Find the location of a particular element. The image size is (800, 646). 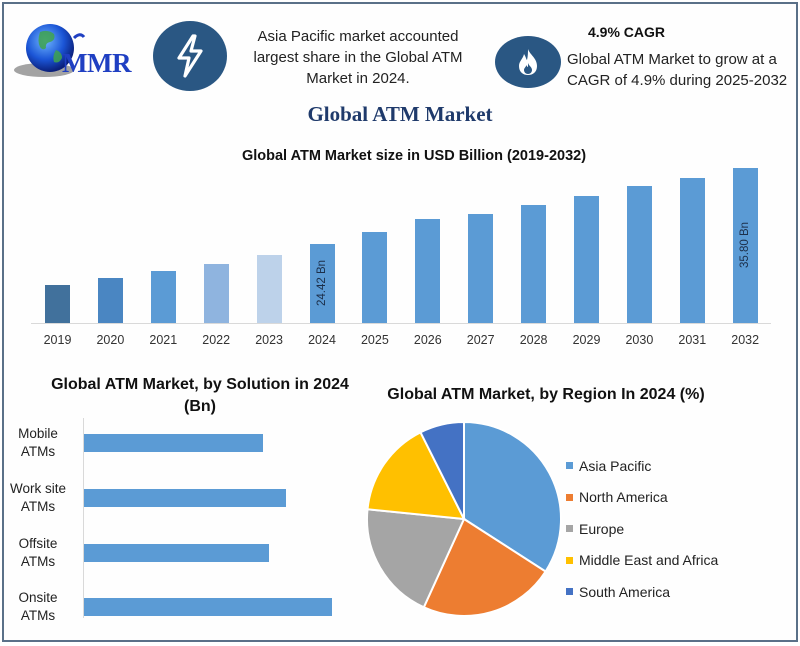

bar-2028 is located at coordinates (534, 263).